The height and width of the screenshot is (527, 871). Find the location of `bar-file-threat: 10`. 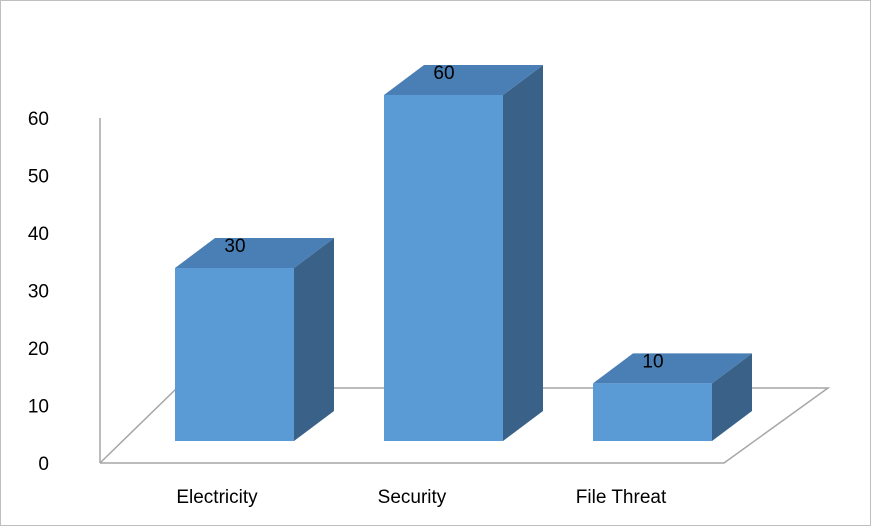

bar-file-threat: 10 is located at coordinates (672, 396).